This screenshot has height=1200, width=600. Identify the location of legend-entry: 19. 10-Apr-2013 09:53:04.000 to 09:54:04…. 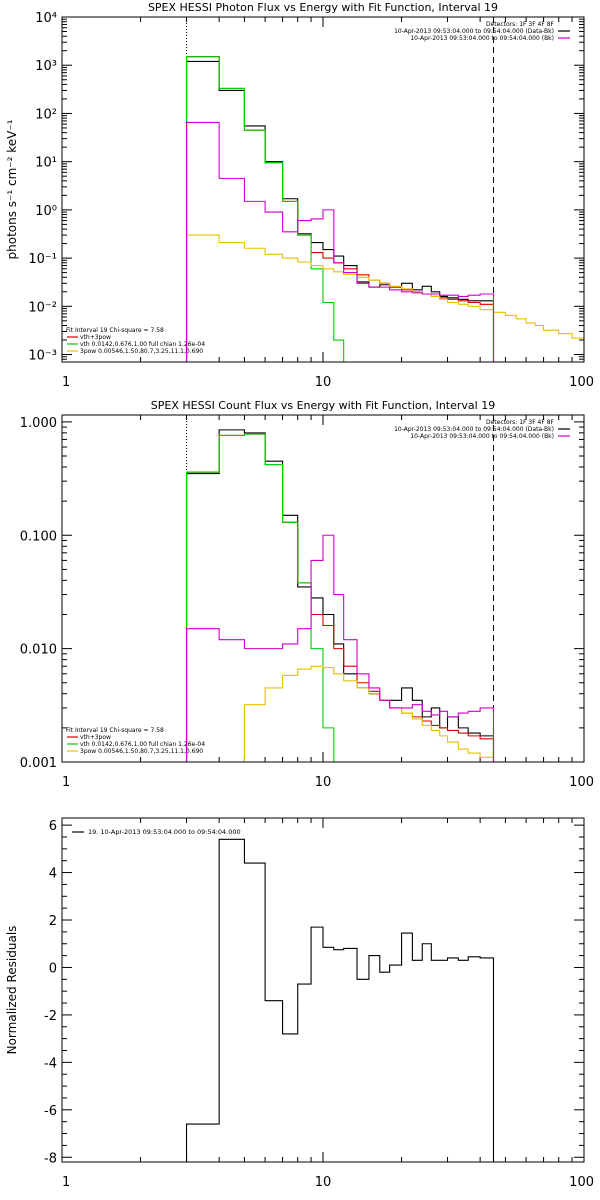
(164, 832).